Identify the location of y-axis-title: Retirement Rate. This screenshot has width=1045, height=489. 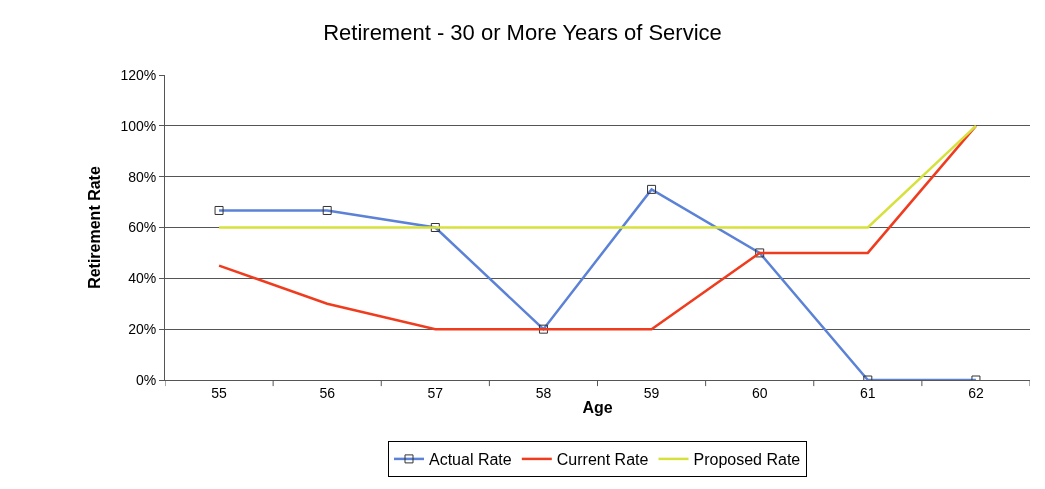
(95, 227).